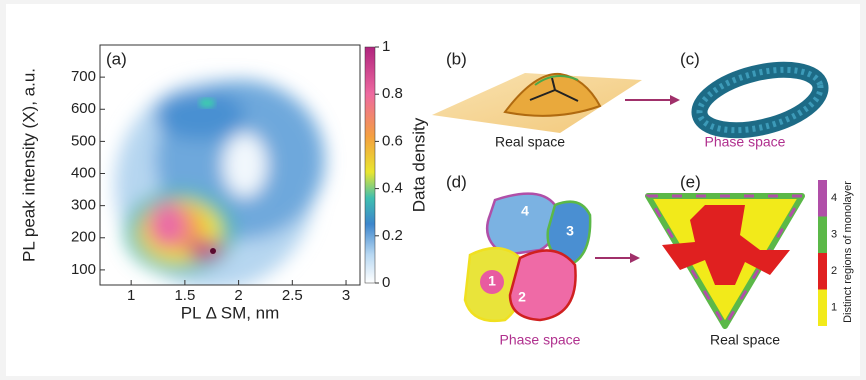 The height and width of the screenshot is (380, 866). I want to click on panel-label: (e), so click(690, 181).